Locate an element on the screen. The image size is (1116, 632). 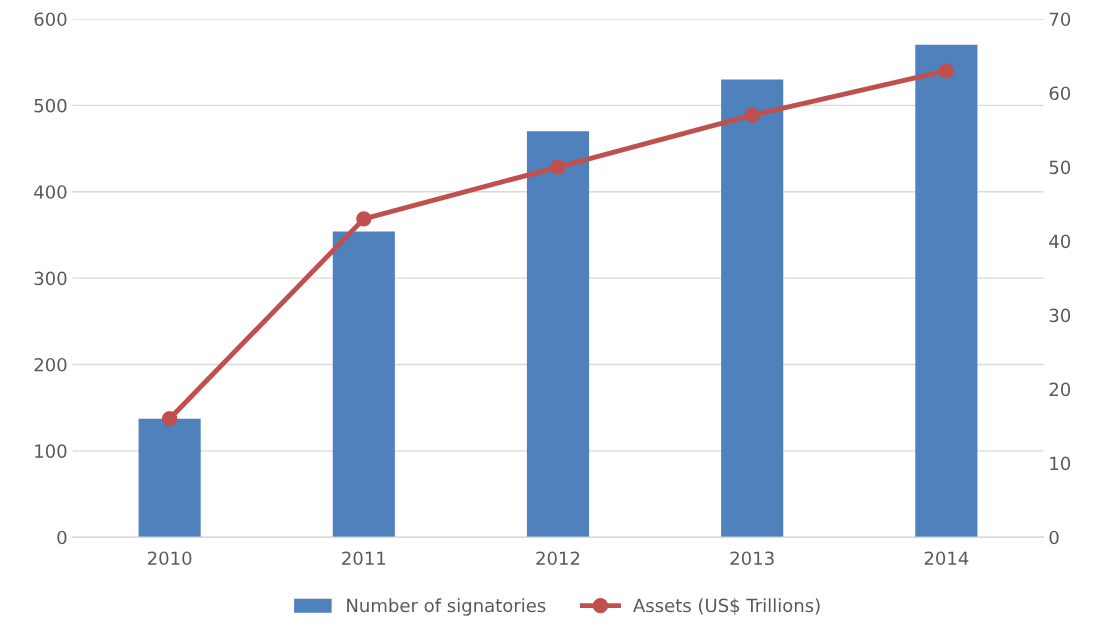
y2-tick-label: 60 is located at coordinates (1060, 93).